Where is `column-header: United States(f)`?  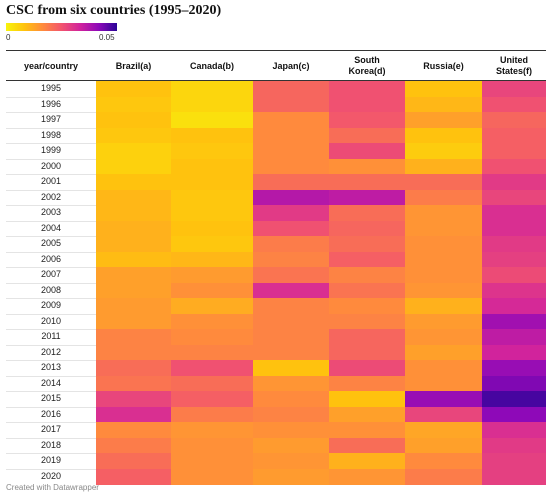 column-header: United States(f) is located at coordinates (513, 65).